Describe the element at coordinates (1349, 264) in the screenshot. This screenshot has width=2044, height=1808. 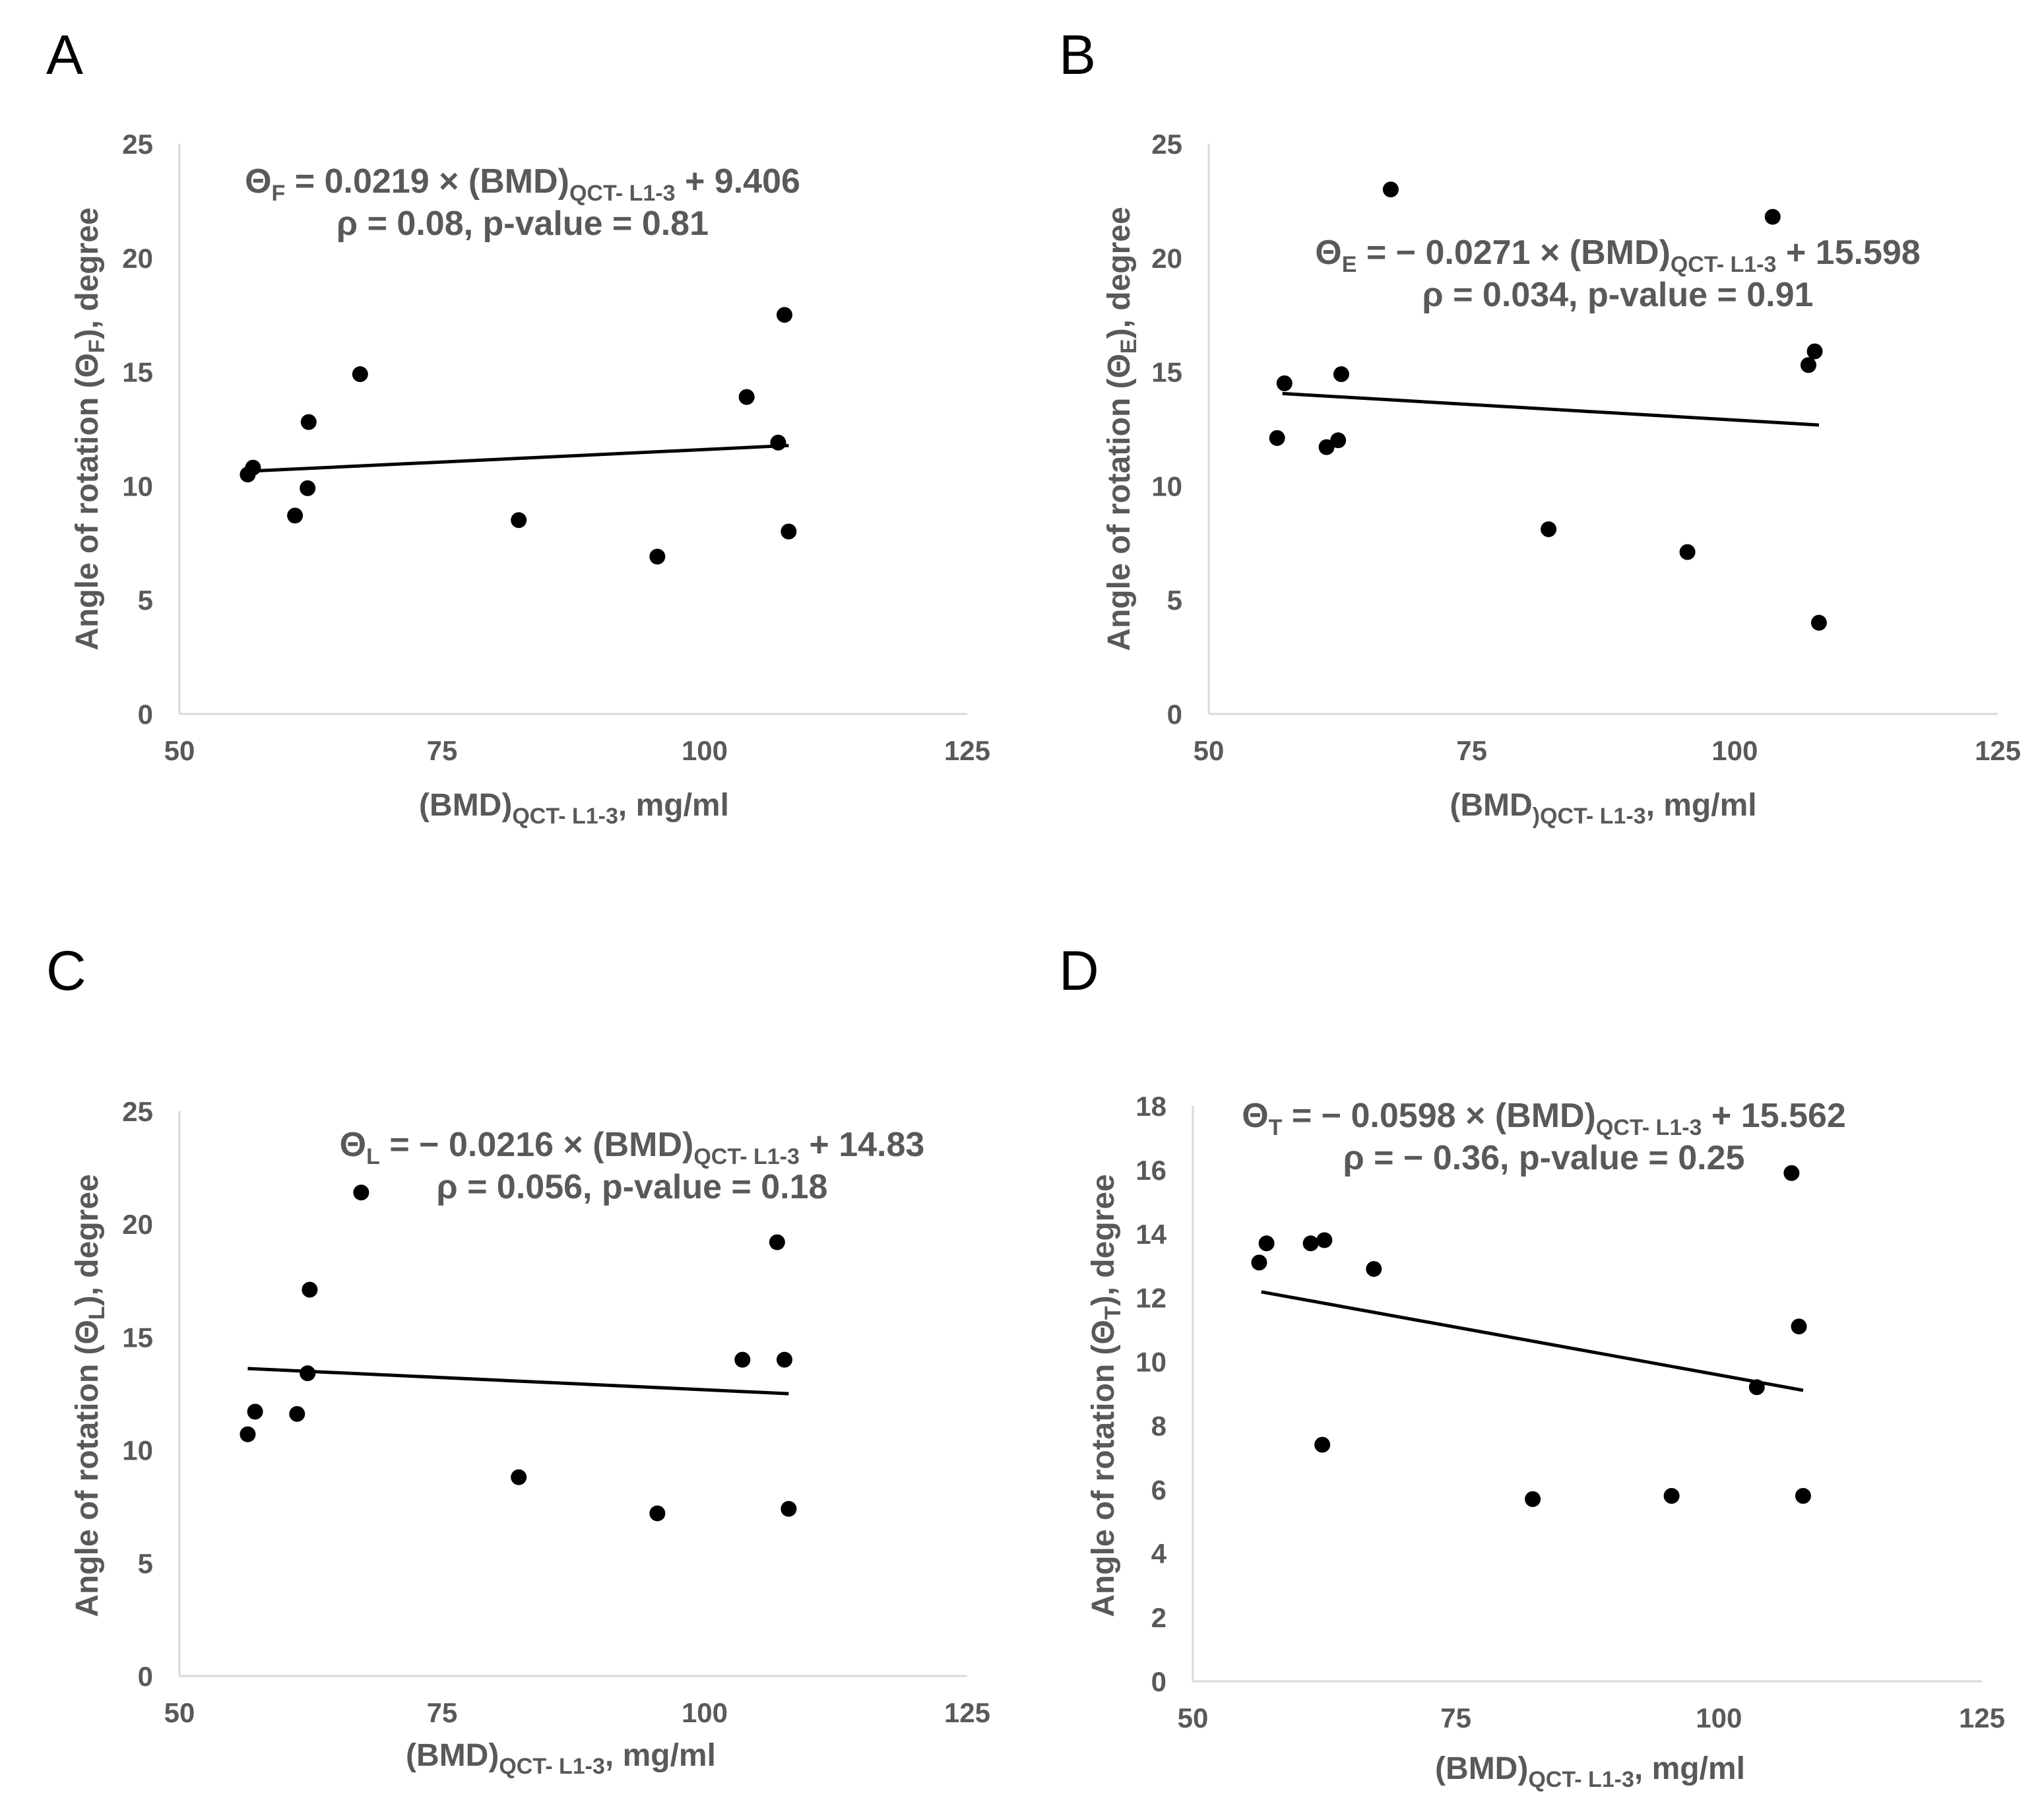
I see `equation-subscript: E` at that location.